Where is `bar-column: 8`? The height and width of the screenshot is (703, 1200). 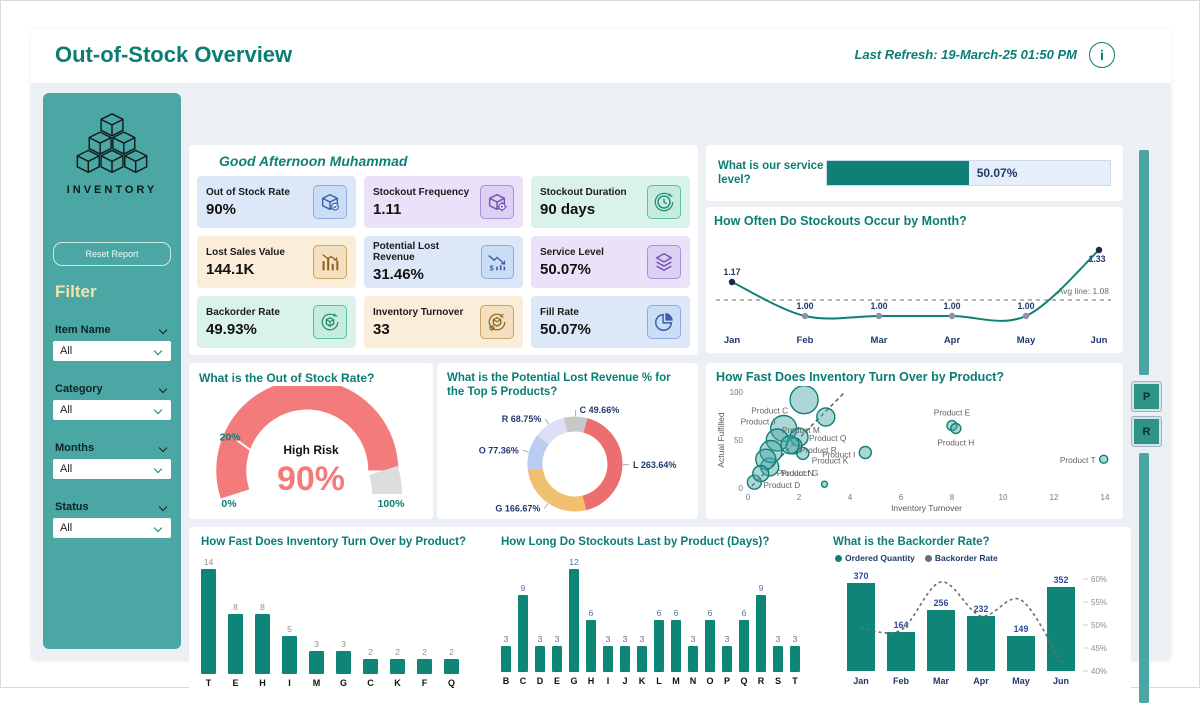
bar-column: 8 is located at coordinates (262, 638).